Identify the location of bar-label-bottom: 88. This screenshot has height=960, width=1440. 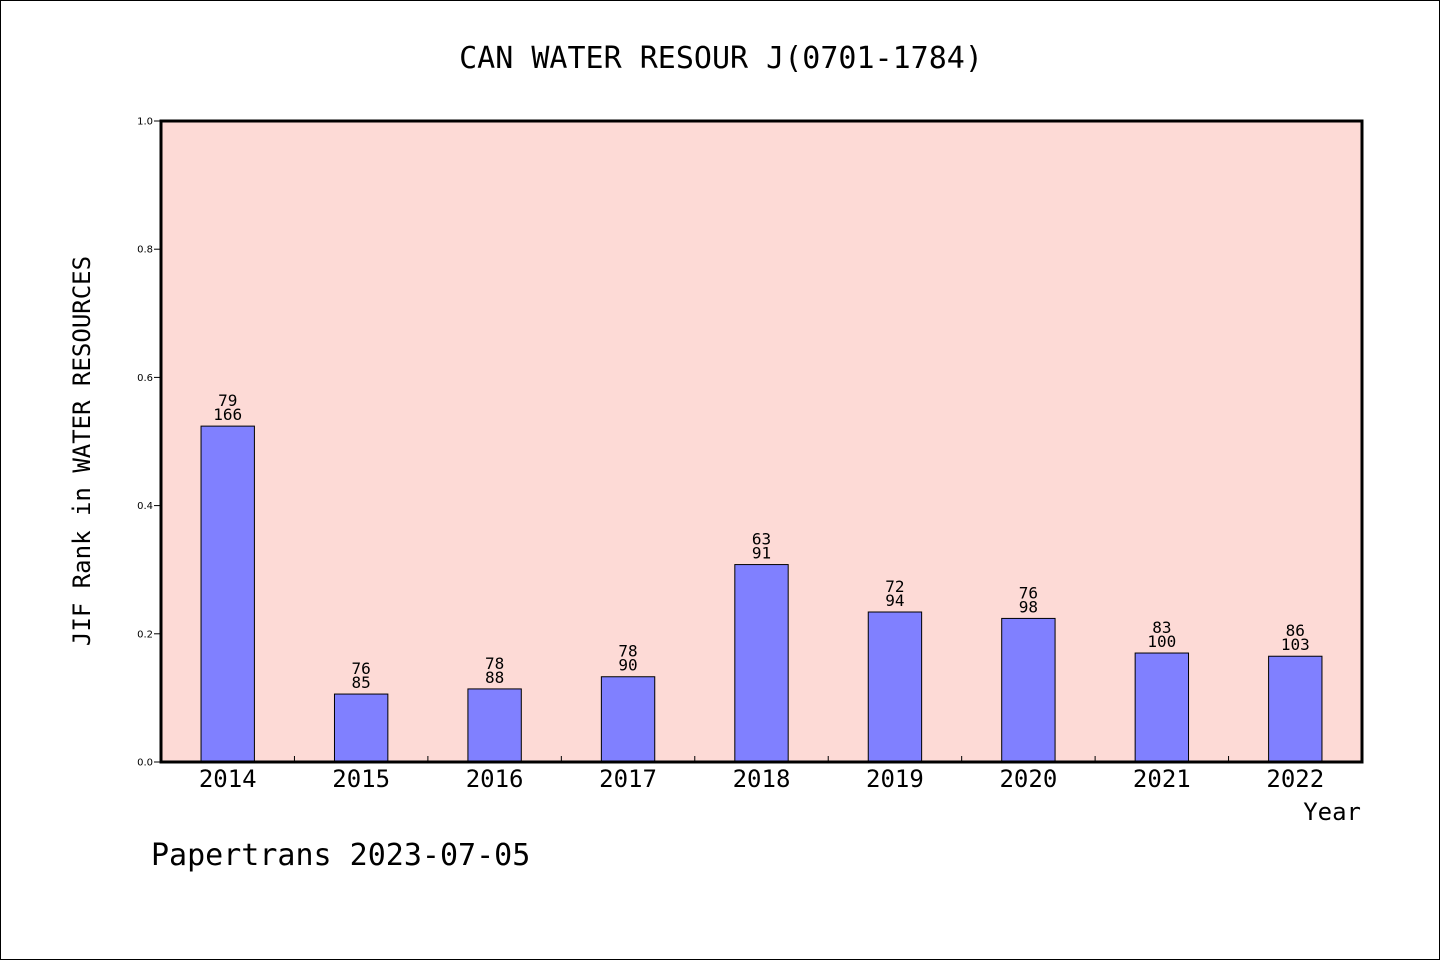
(494, 677).